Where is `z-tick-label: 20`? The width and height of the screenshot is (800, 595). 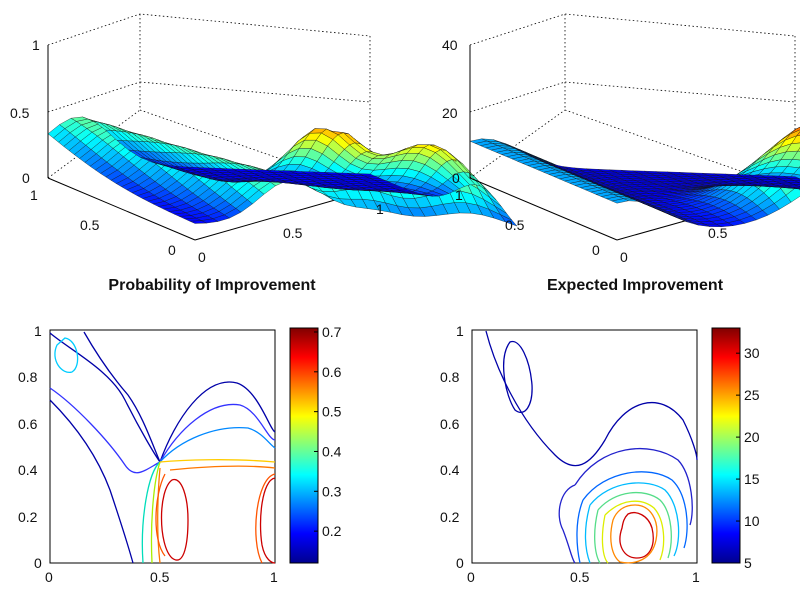 z-tick-label: 20 is located at coordinates (450, 113).